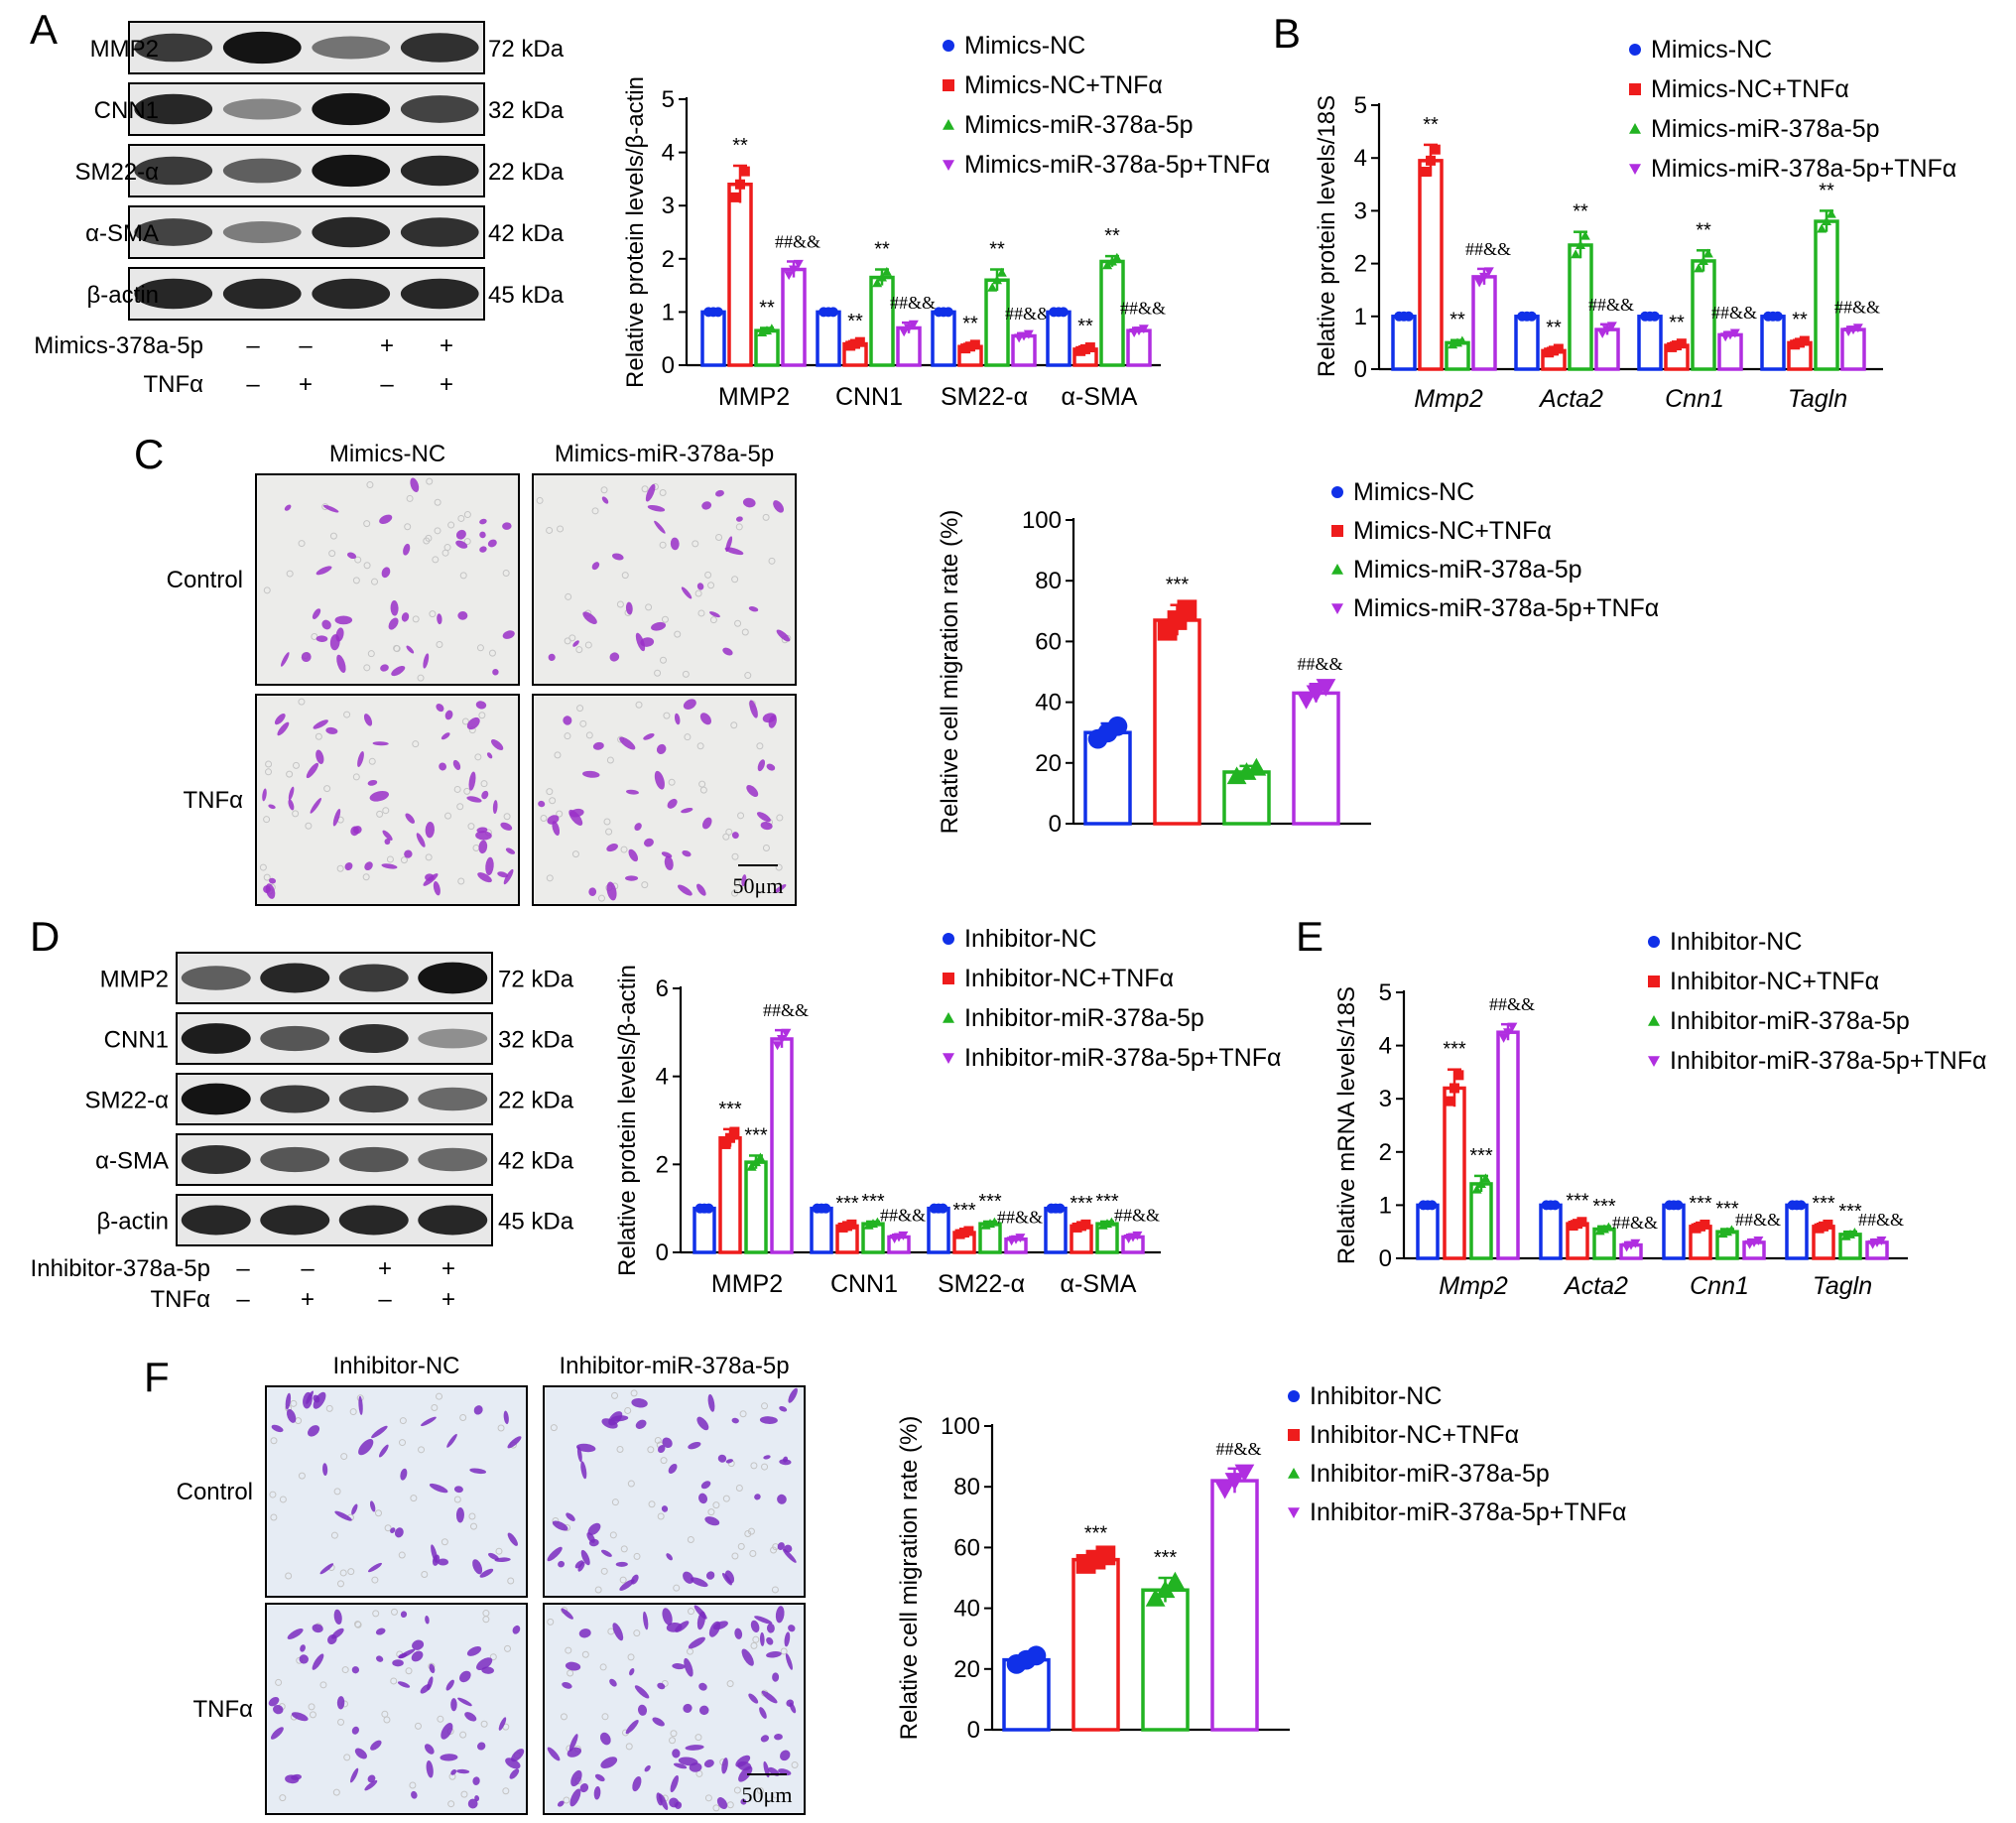 The height and width of the screenshot is (1823, 2016). What do you see at coordinates (1414, 1435) in the screenshot?
I see `legend-label: Inhibitor-NC+TNFα` at bounding box center [1414, 1435].